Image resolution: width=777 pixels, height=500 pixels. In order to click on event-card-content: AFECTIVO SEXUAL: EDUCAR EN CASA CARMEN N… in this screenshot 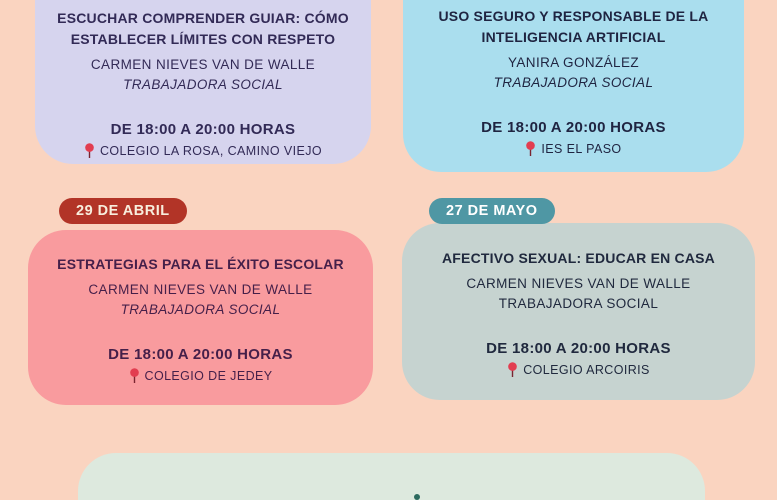, I will do `click(578, 300)`.